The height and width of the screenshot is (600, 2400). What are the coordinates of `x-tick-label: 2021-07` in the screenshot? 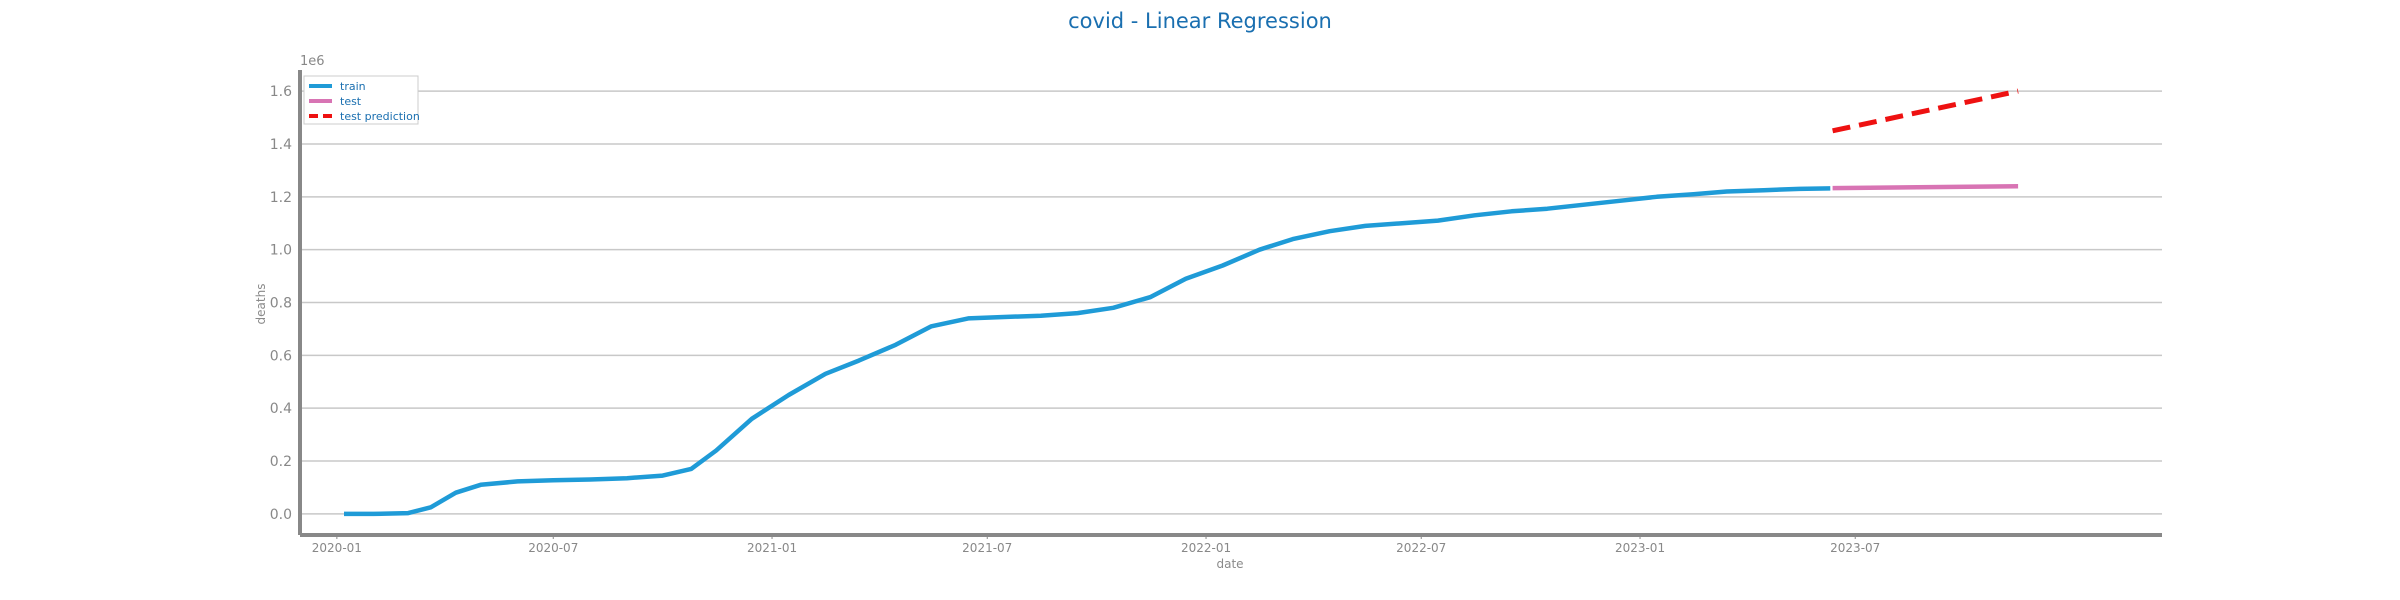 It's located at (987, 548).